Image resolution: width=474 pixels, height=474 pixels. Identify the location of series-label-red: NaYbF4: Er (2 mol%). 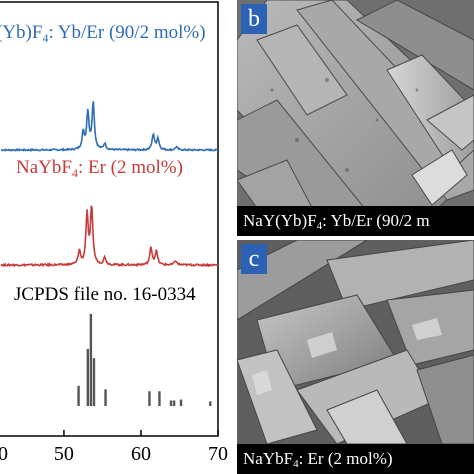
(99, 168).